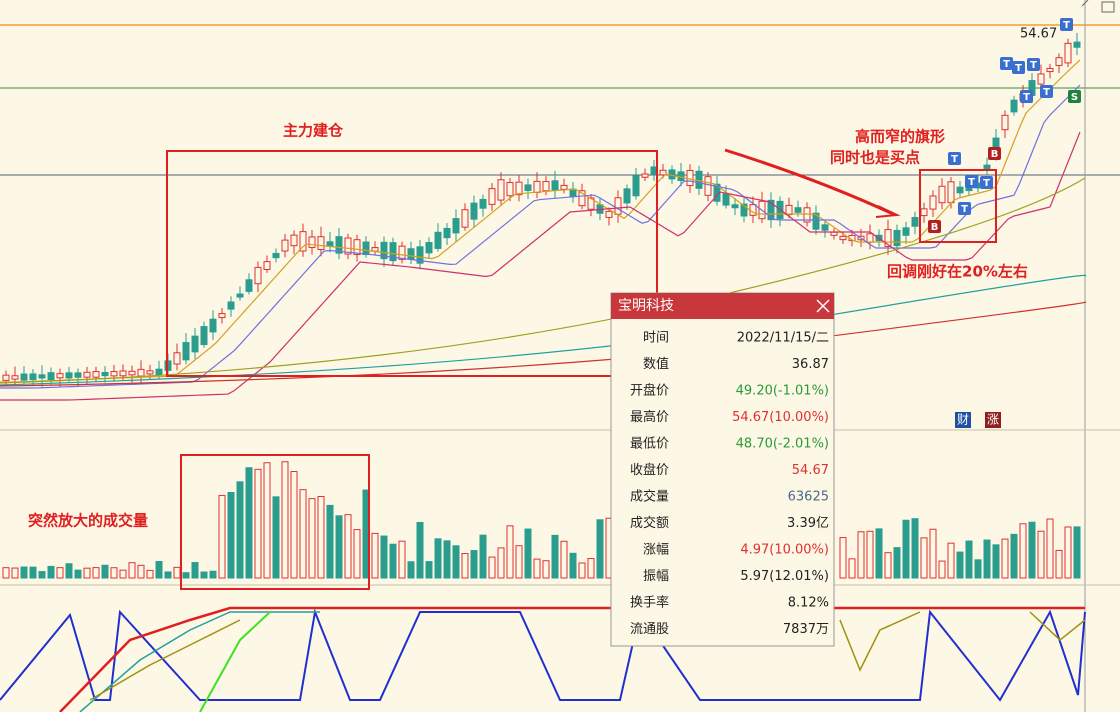 The image size is (1120, 712). I want to click on popup-label: 收盘价, so click(649, 470).